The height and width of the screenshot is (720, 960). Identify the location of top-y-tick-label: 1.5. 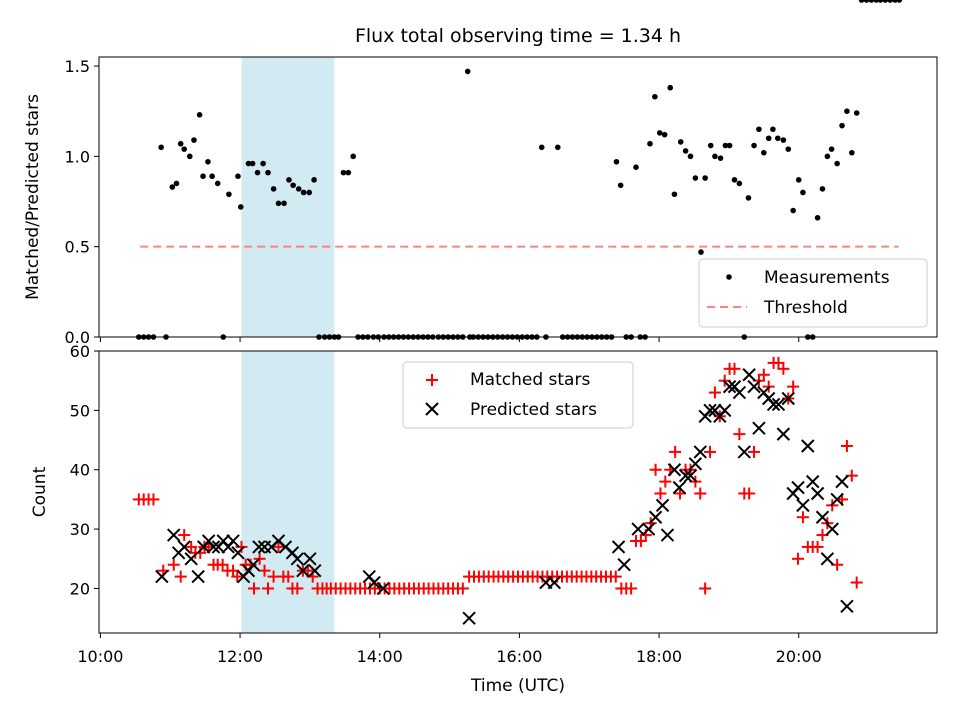
(77, 66).